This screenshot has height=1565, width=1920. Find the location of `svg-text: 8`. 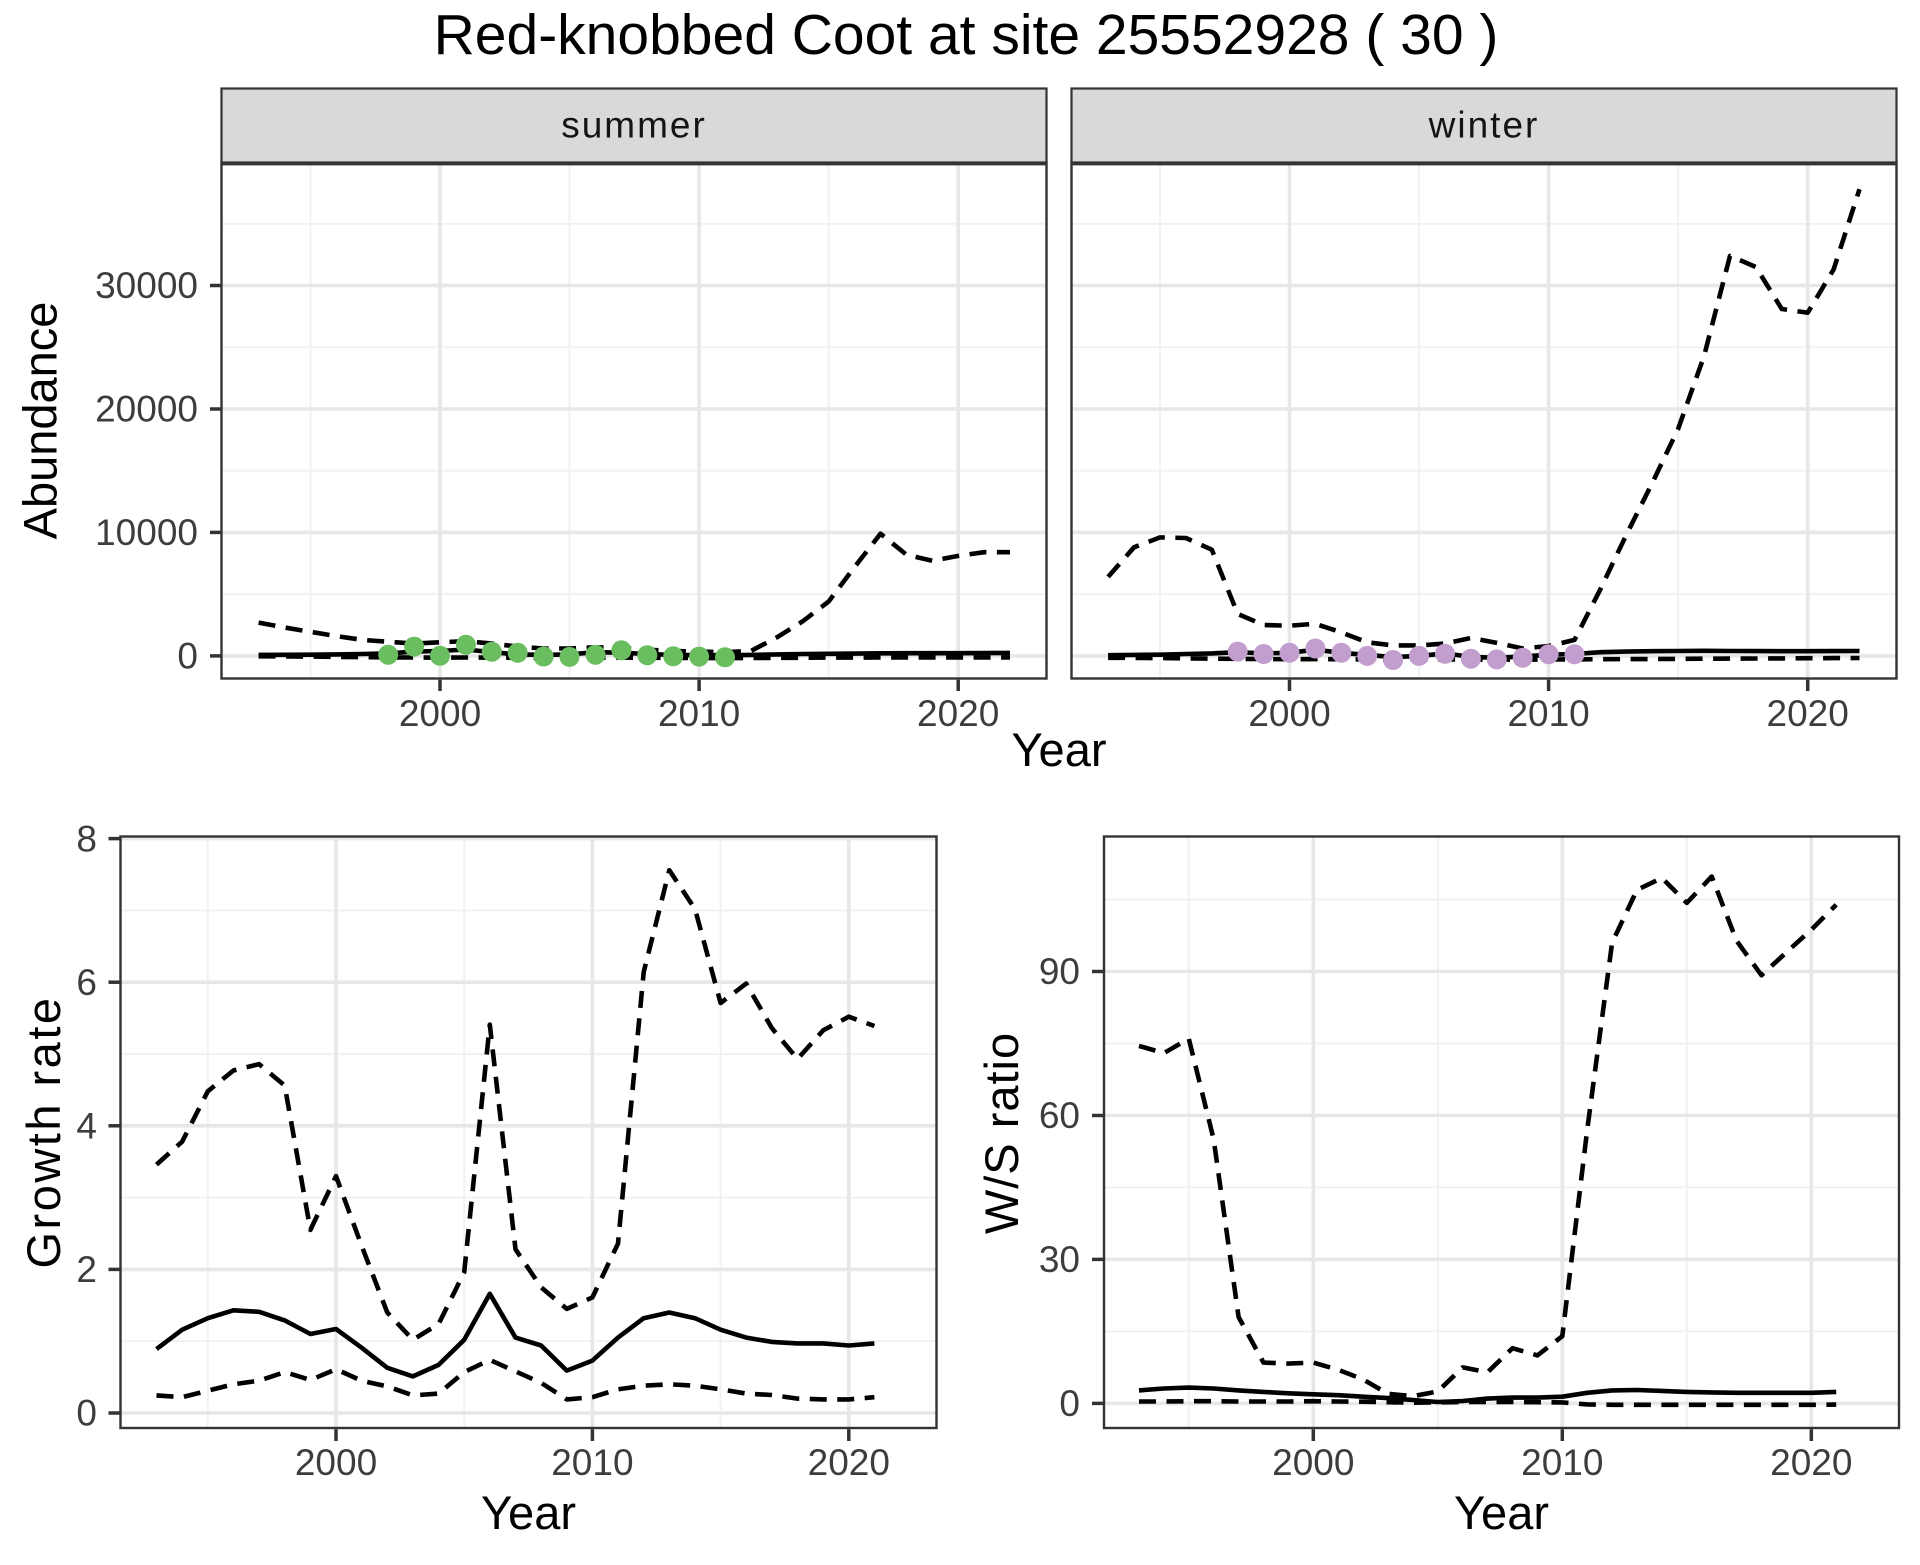

svg-text: 8 is located at coordinates (86, 838).